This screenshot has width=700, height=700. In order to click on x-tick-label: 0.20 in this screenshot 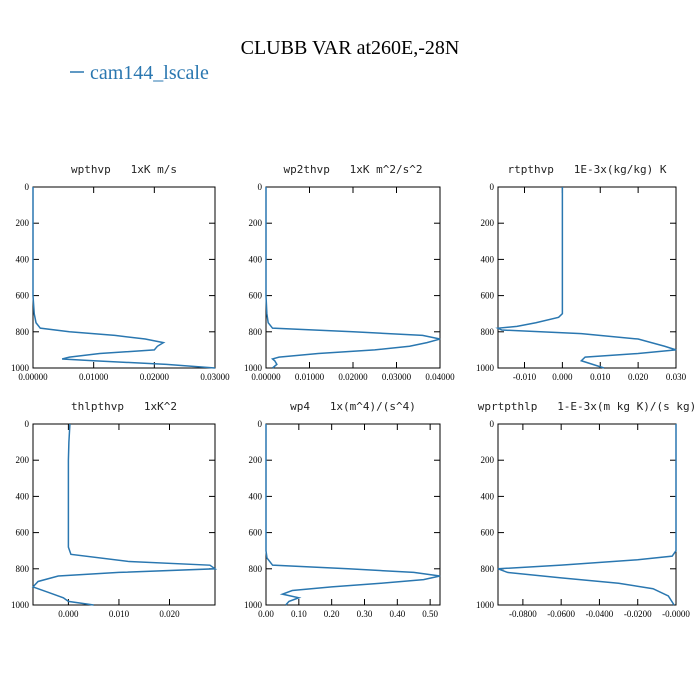, I will do `click(332, 614)`.